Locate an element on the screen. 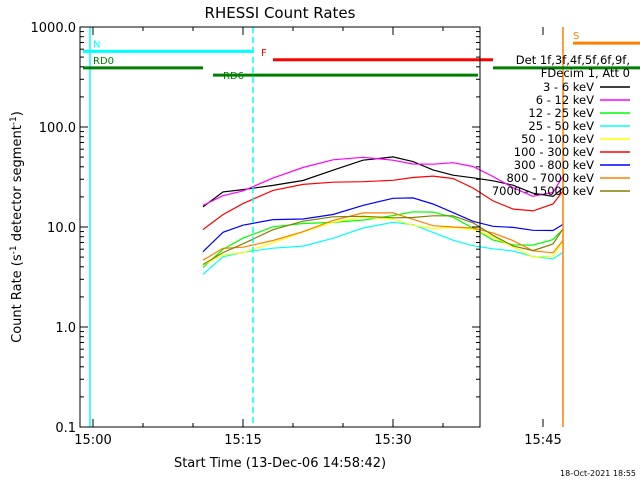 The height and width of the screenshot is (480, 640). x-axis-label: Start Time (13-Dec-06 14:58:42) is located at coordinates (280, 463).